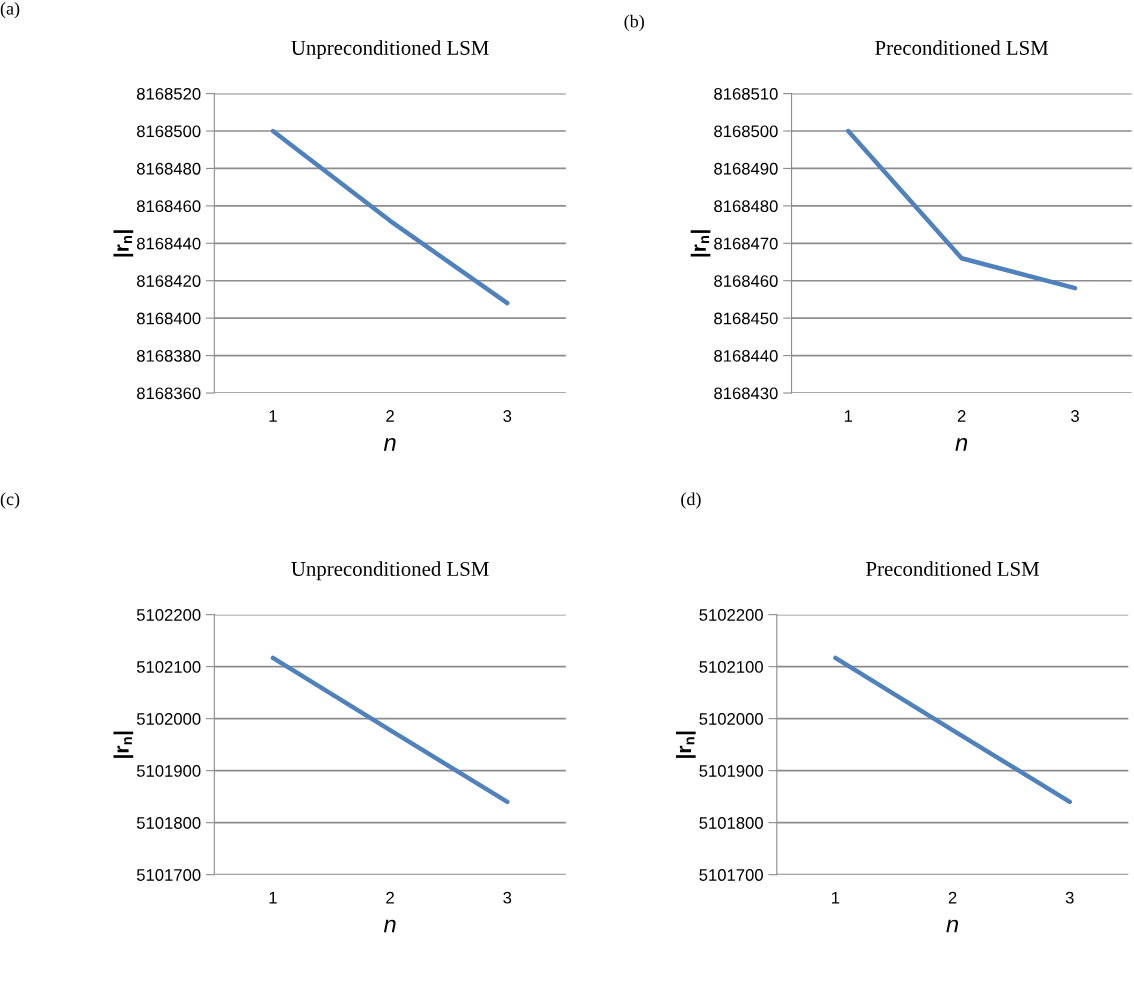  What do you see at coordinates (168, 318) in the screenshot?
I see `y-tick-label: 8168400` at bounding box center [168, 318].